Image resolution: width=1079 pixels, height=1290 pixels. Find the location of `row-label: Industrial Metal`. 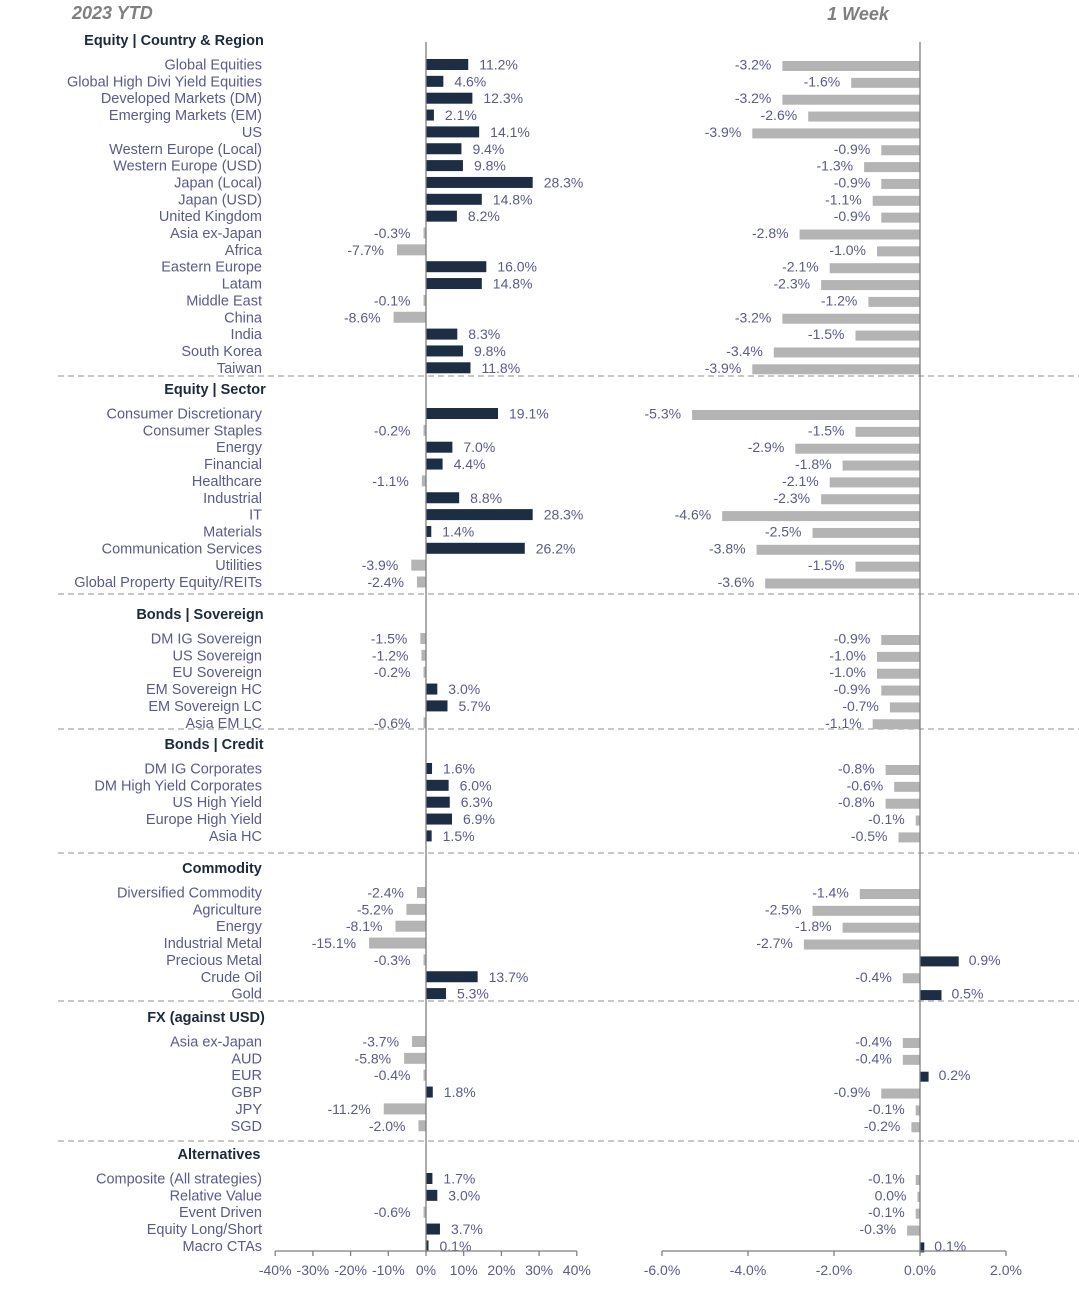

row-label: Industrial Metal is located at coordinates (213, 944).